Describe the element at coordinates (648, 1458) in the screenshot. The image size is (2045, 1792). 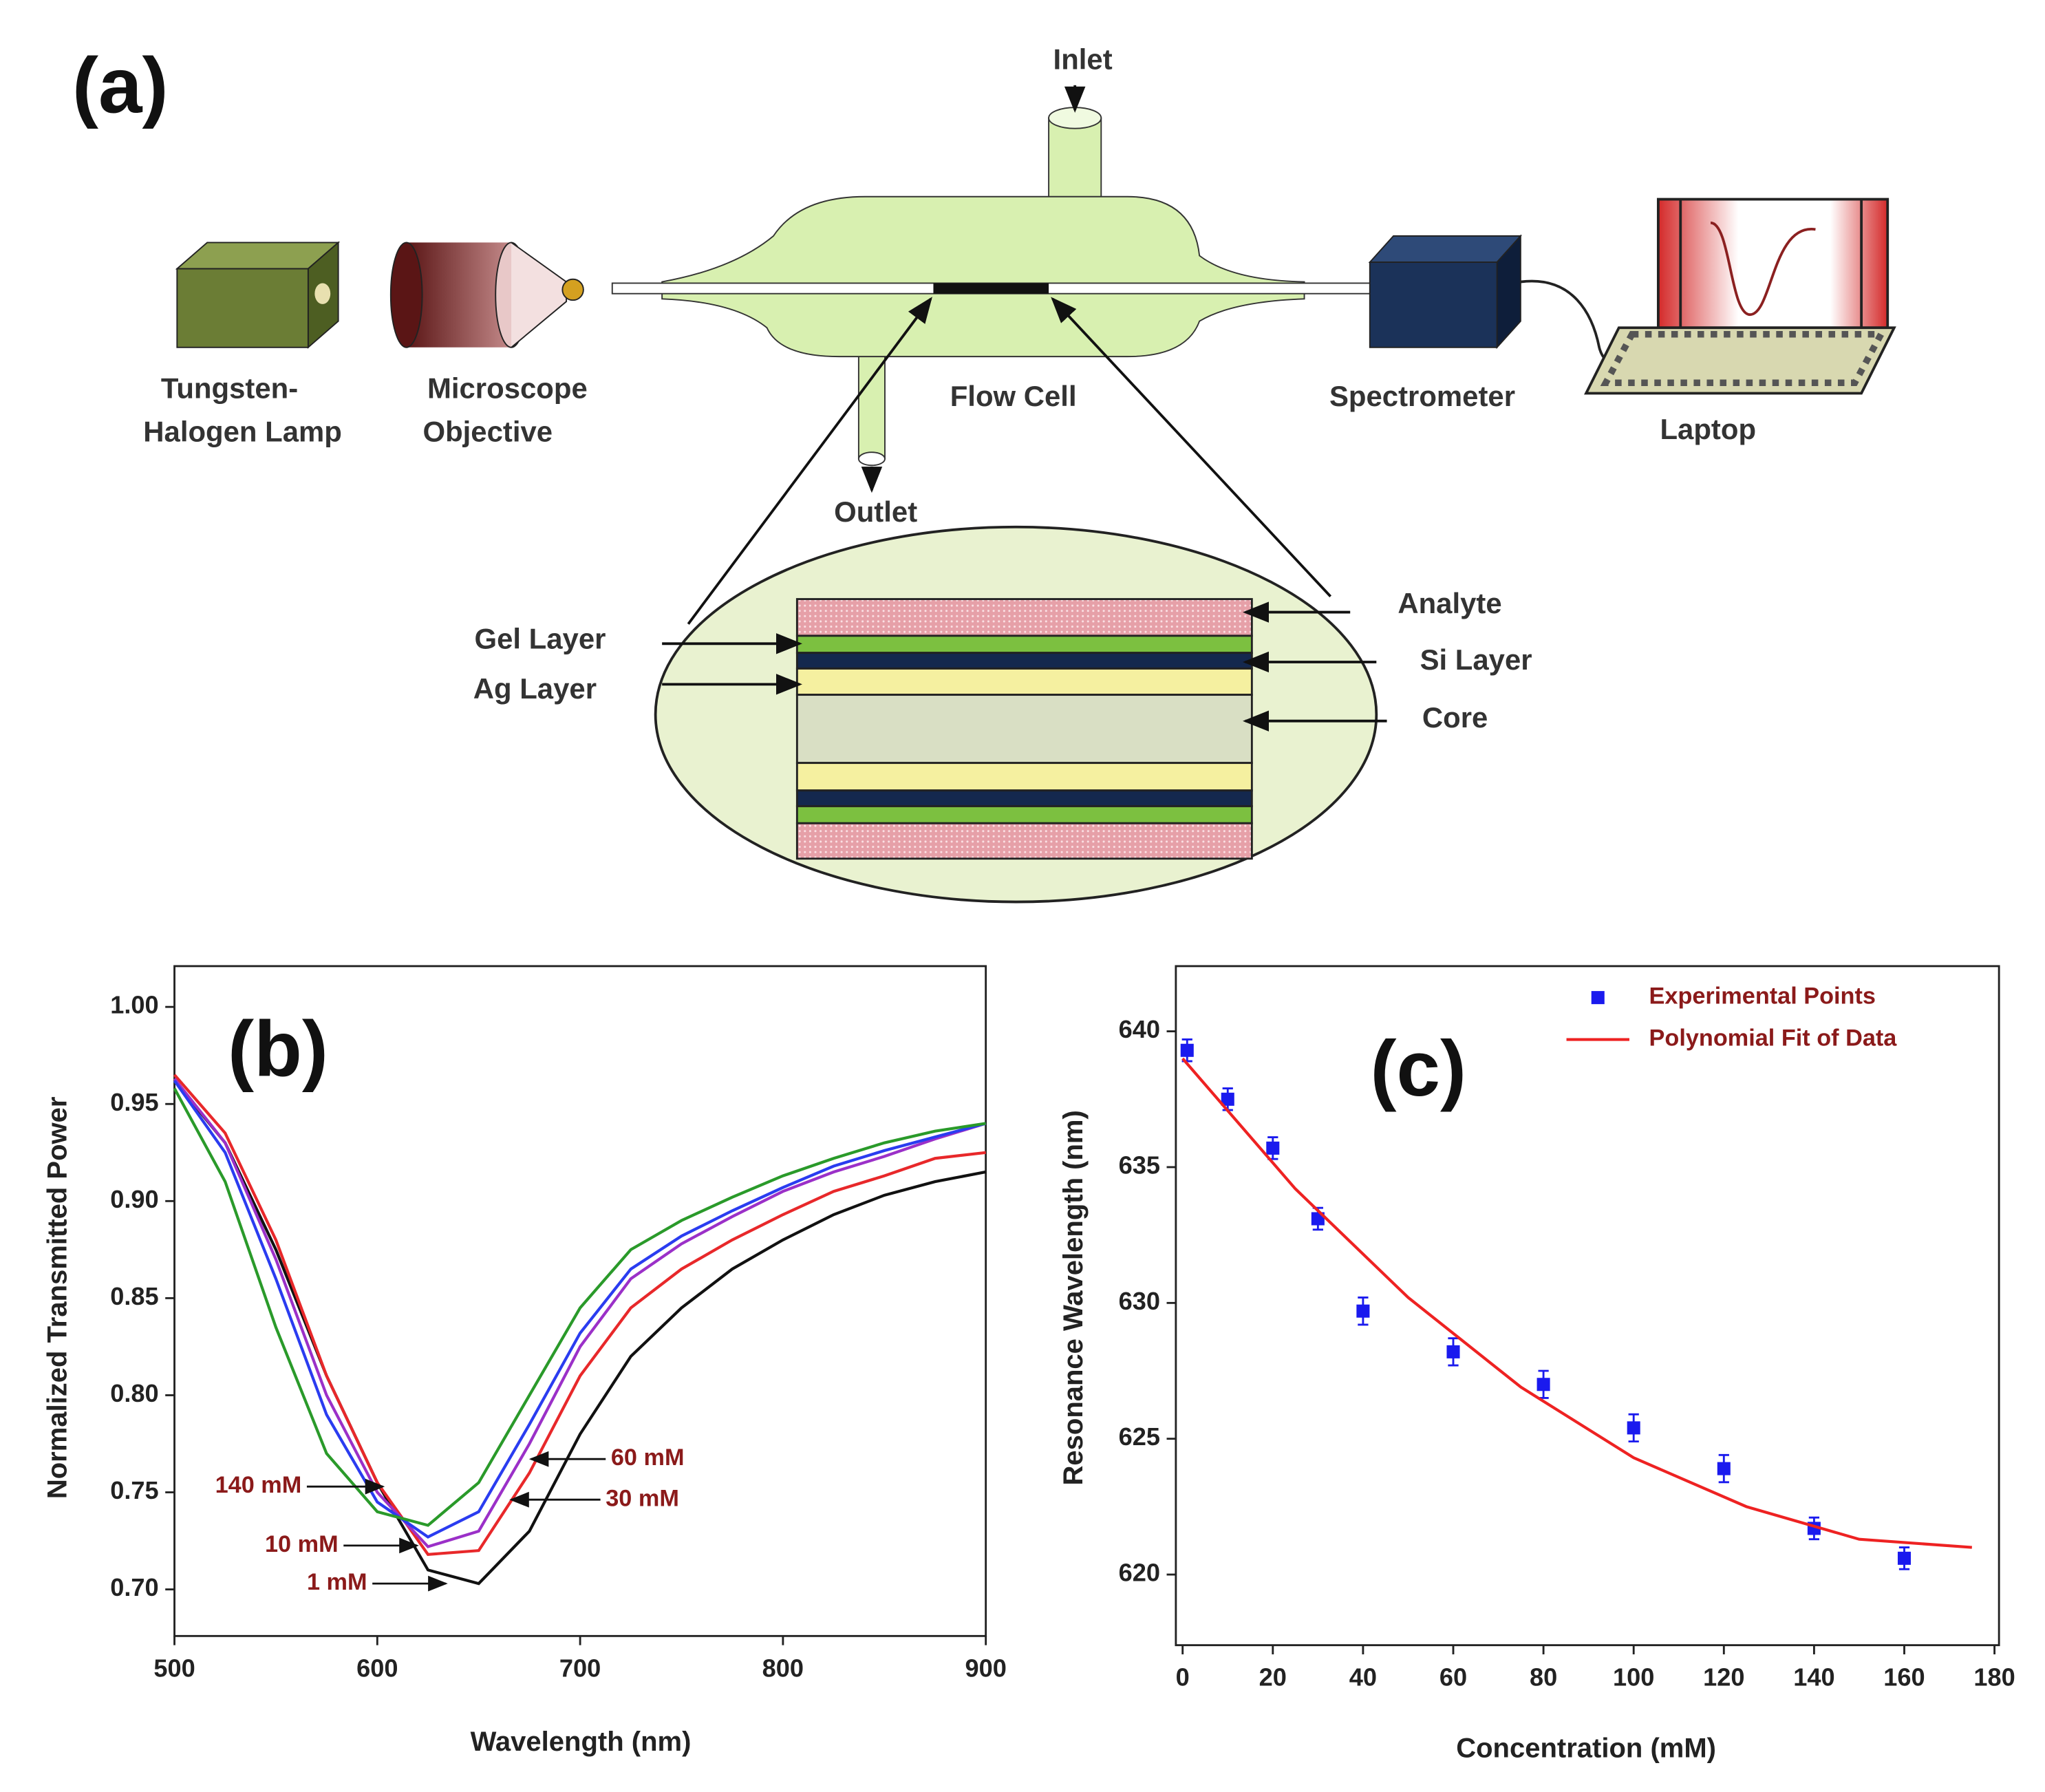
I see `series-annotation: 60 mM` at that location.